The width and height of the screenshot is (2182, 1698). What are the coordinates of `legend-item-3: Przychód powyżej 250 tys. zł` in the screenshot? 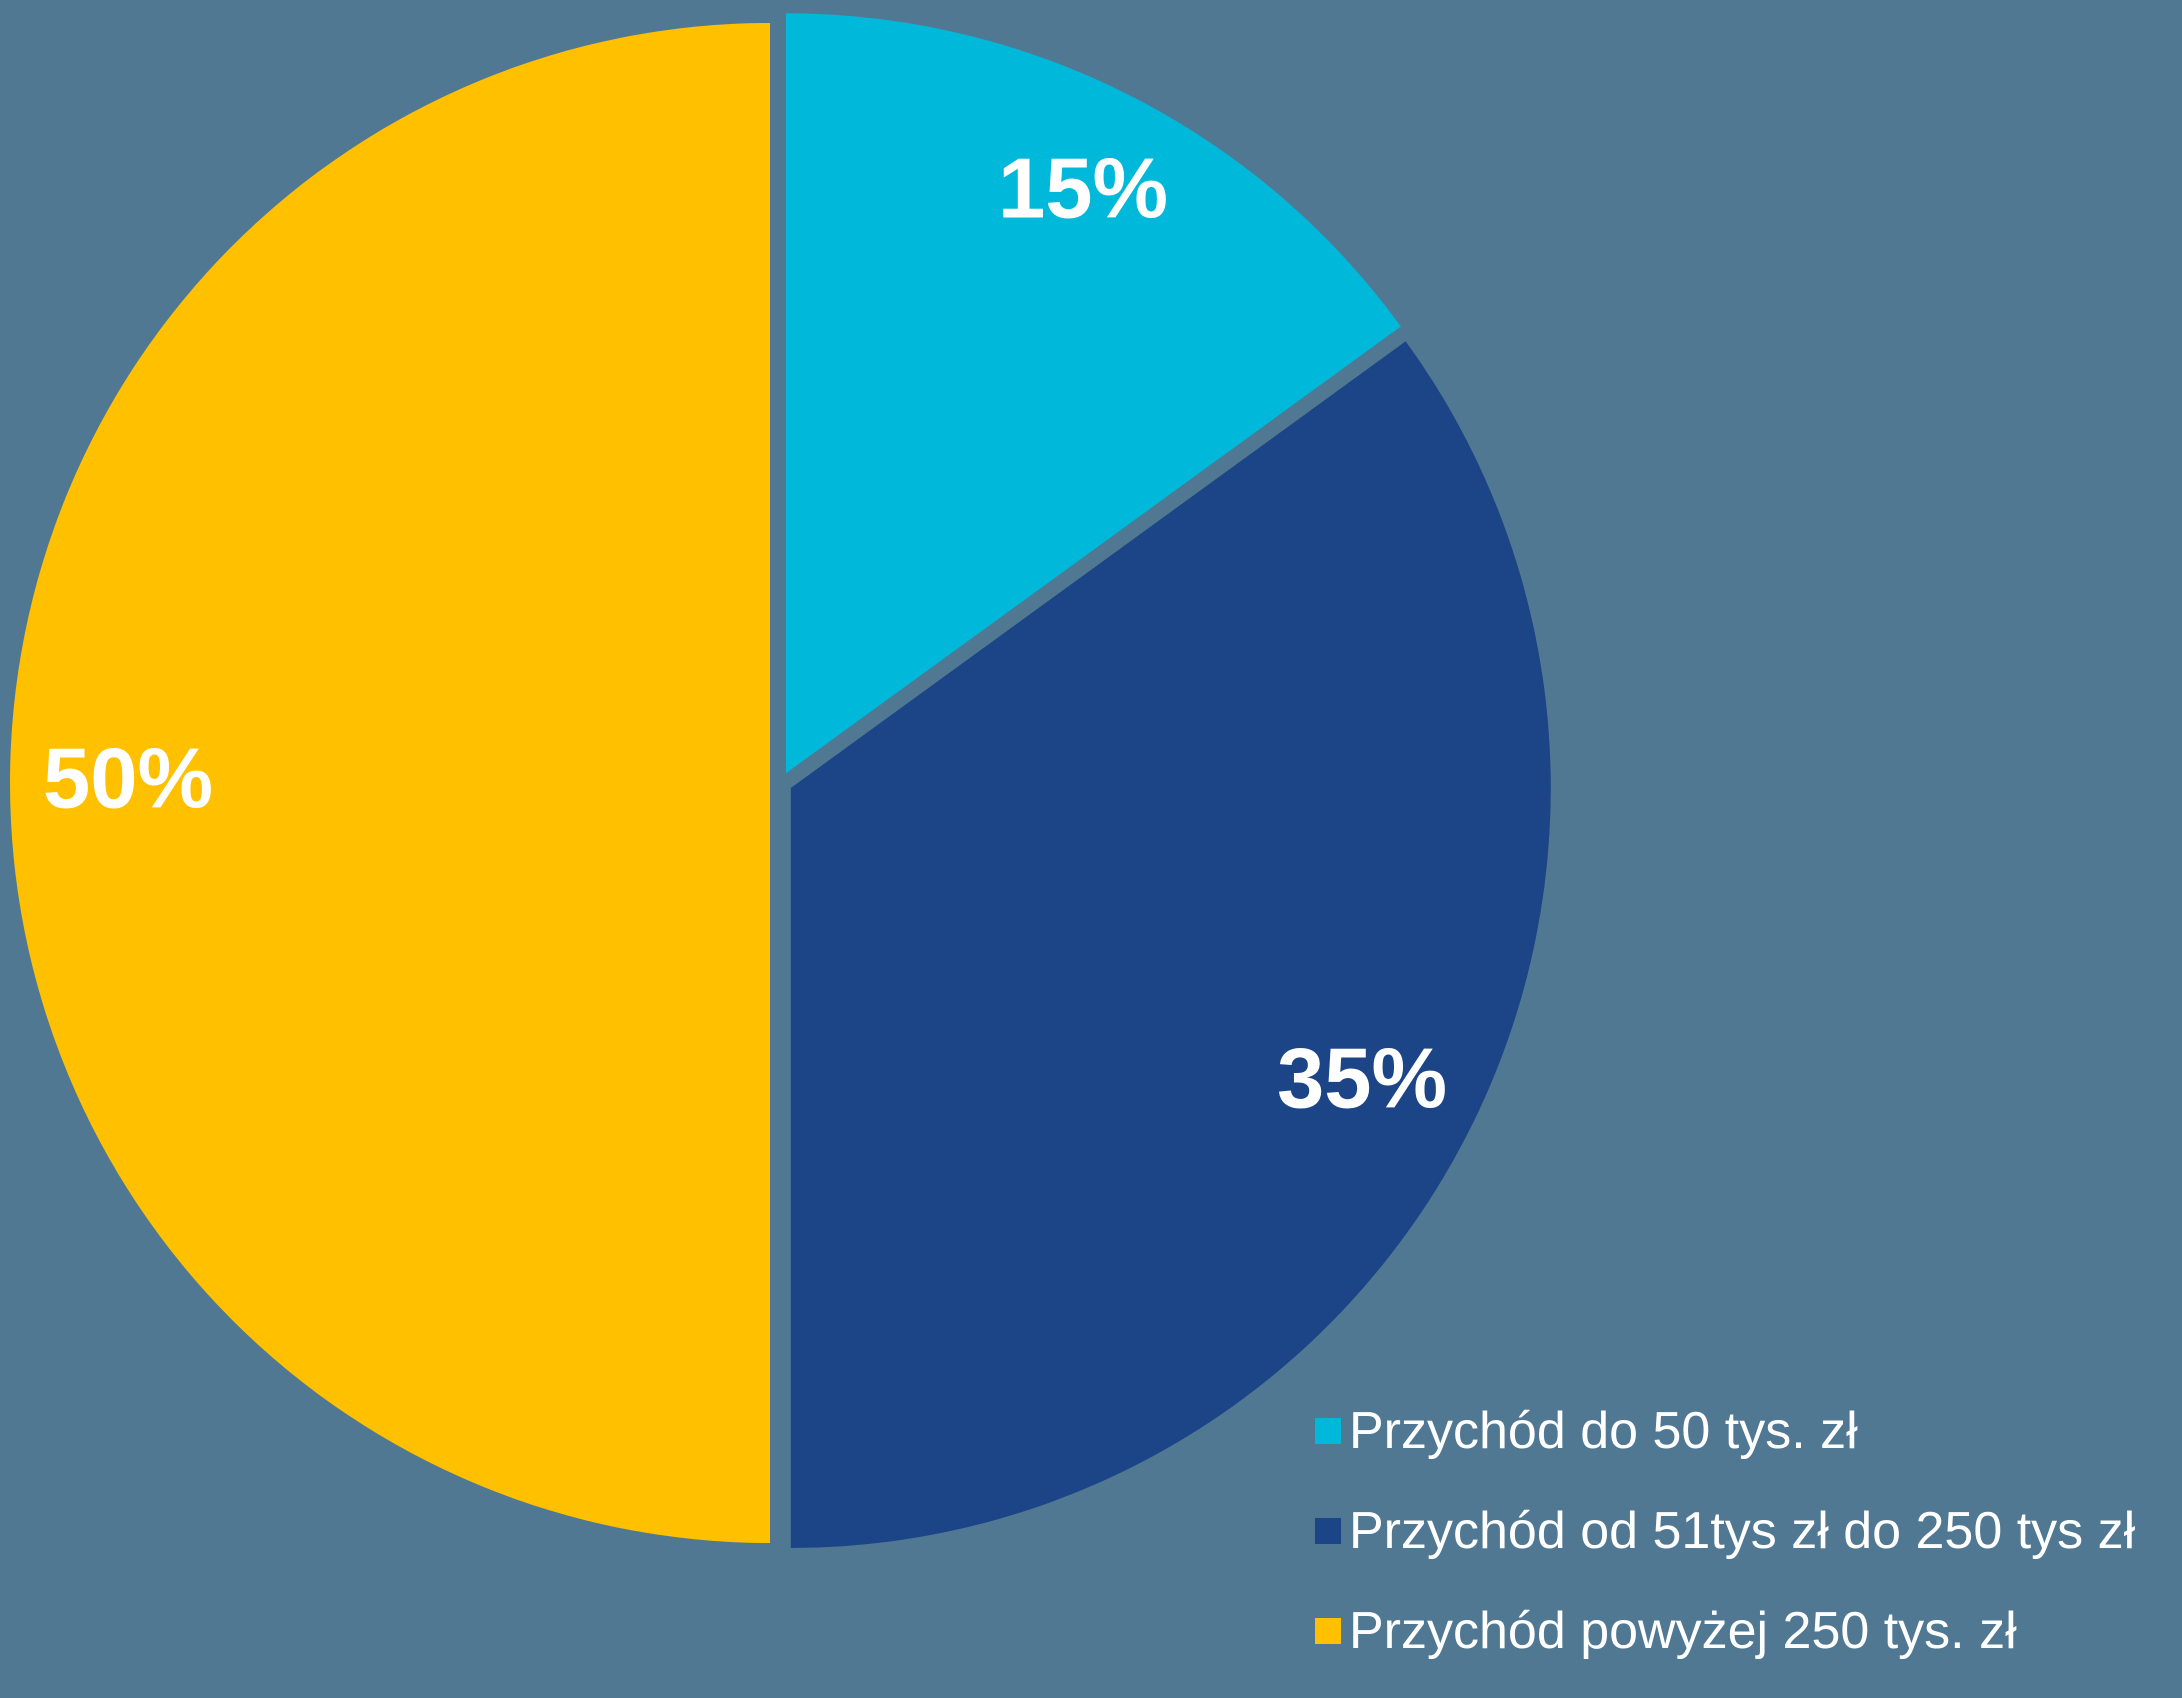 It's located at (1745, 1631).